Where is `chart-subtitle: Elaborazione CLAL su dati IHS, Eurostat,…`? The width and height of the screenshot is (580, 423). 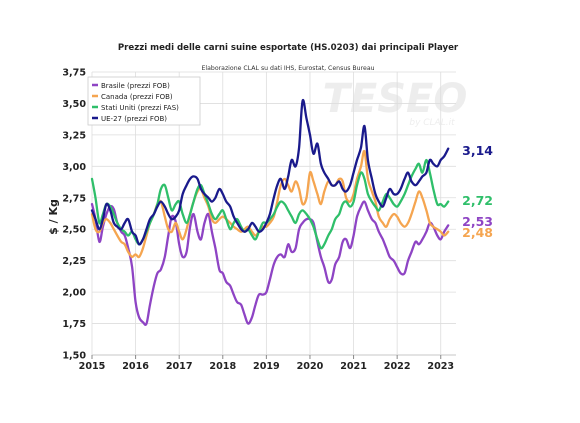 chart-subtitle: Elaborazione CLAL su dati IHS, Eurostat,… is located at coordinates (287, 68).